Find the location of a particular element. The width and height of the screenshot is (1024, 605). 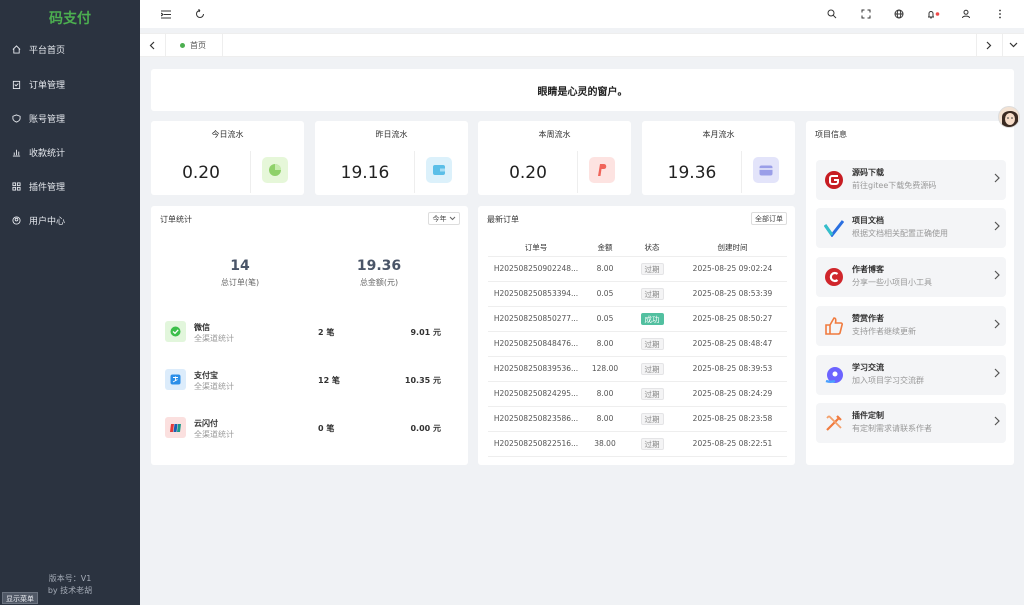

column-header: 创建时间 is located at coordinates (732, 248).